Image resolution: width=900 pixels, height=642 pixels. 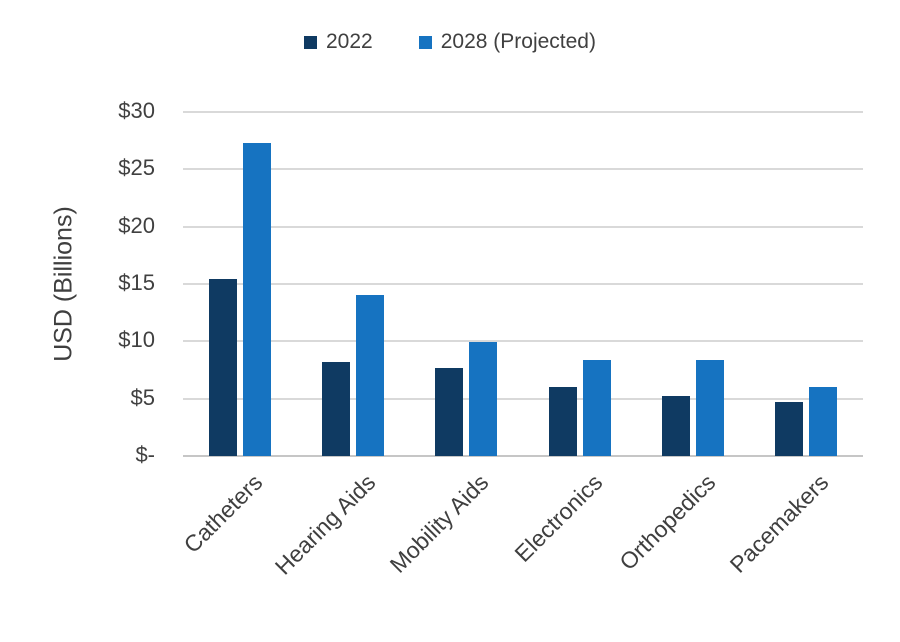 I want to click on legend-item-2022: 2022, so click(x=338, y=42).